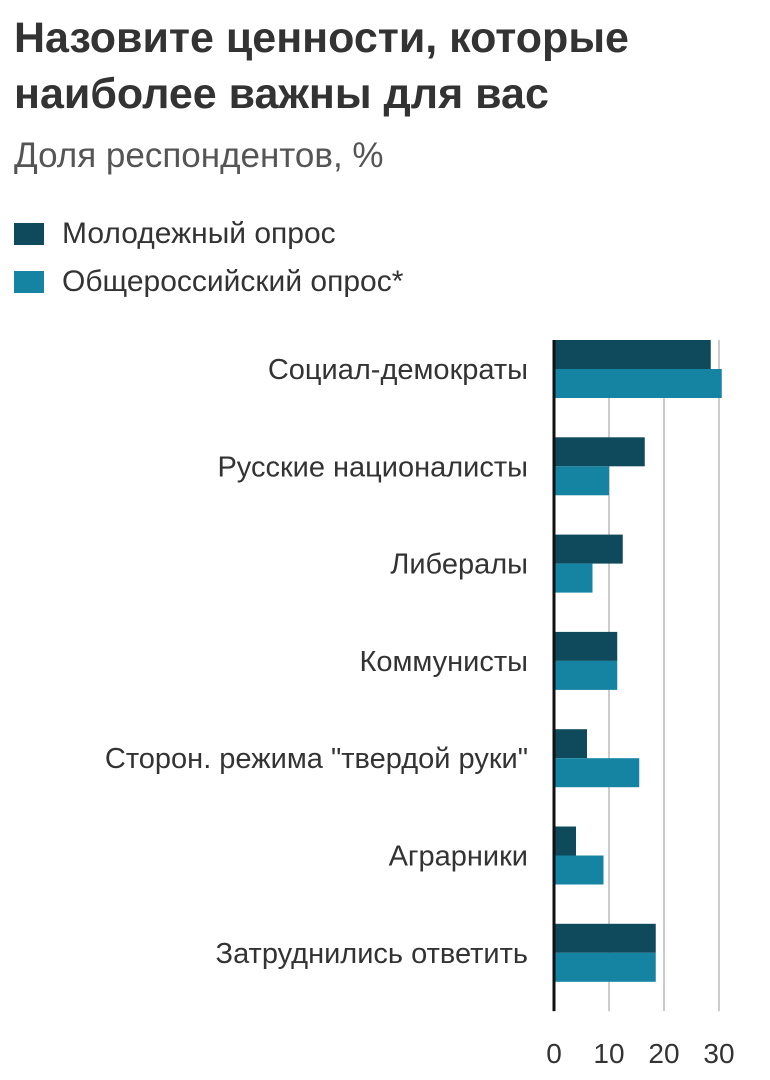  Describe the element at coordinates (443, 662) in the screenshot. I see `category-label: Коммунисты` at that location.